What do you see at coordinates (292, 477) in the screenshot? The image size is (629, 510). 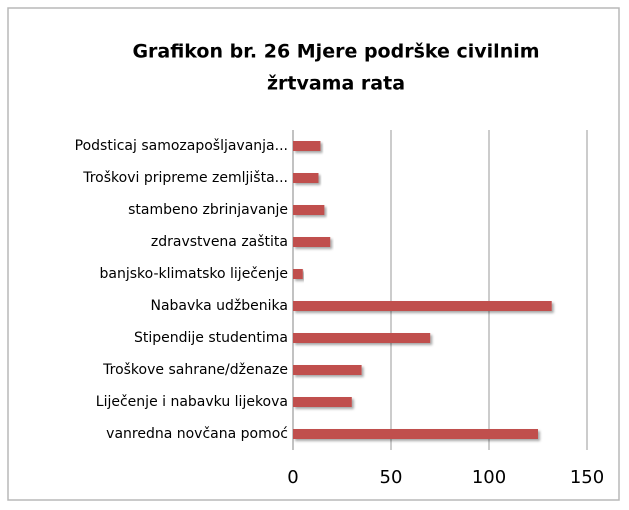 I see `x-tick-label: 0` at bounding box center [292, 477].